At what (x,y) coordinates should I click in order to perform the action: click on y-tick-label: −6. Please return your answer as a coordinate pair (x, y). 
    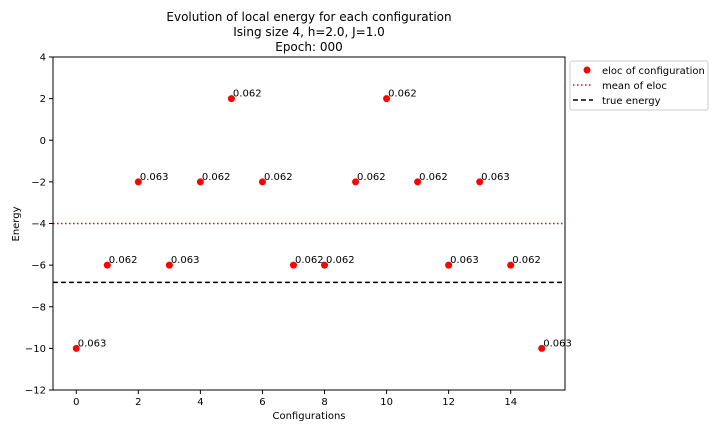
    Looking at the image, I should click on (38, 266).